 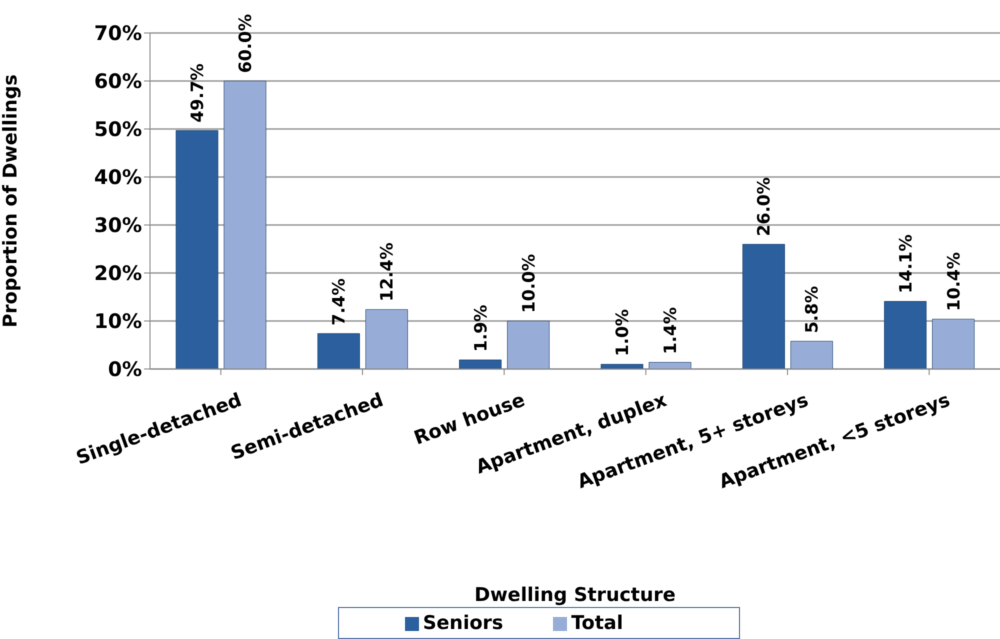 I want to click on y-tick-label: 30%, so click(x=118, y=225).